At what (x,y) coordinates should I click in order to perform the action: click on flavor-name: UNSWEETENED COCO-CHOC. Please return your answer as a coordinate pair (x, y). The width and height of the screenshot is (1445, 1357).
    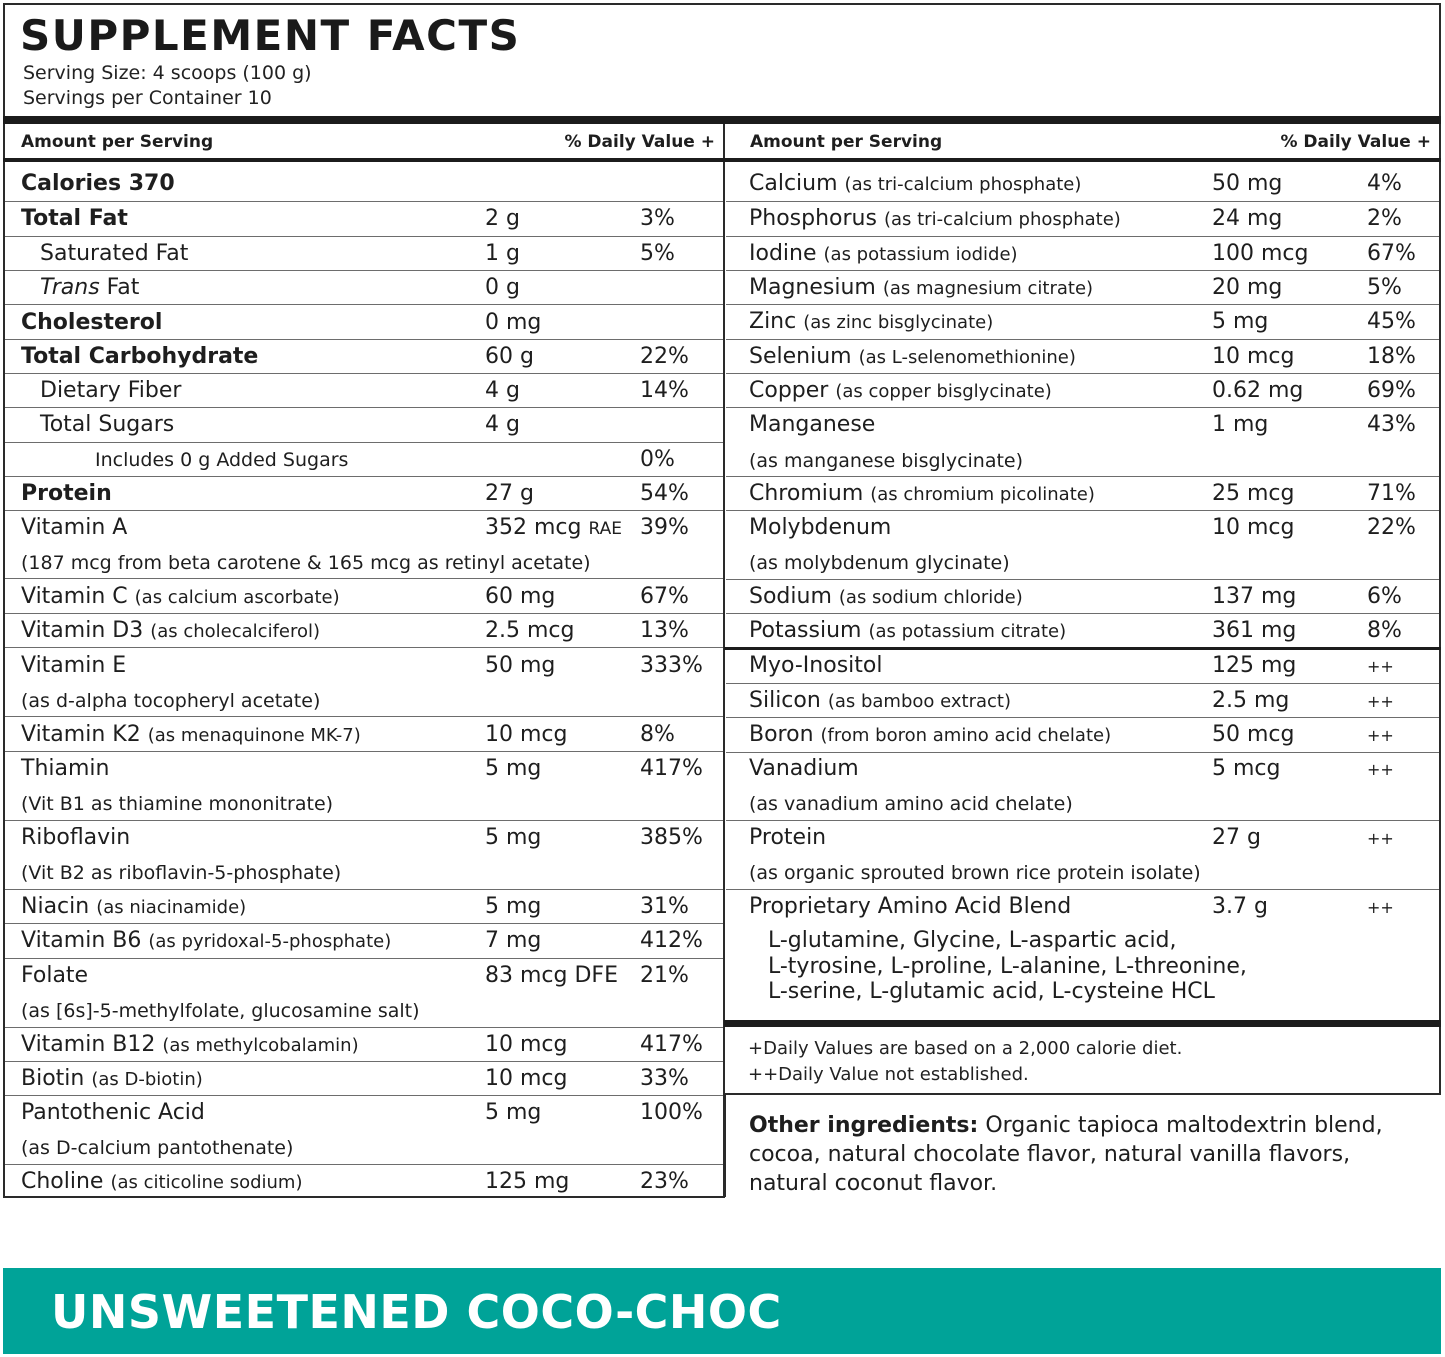
    Looking at the image, I should click on (416, 1312).